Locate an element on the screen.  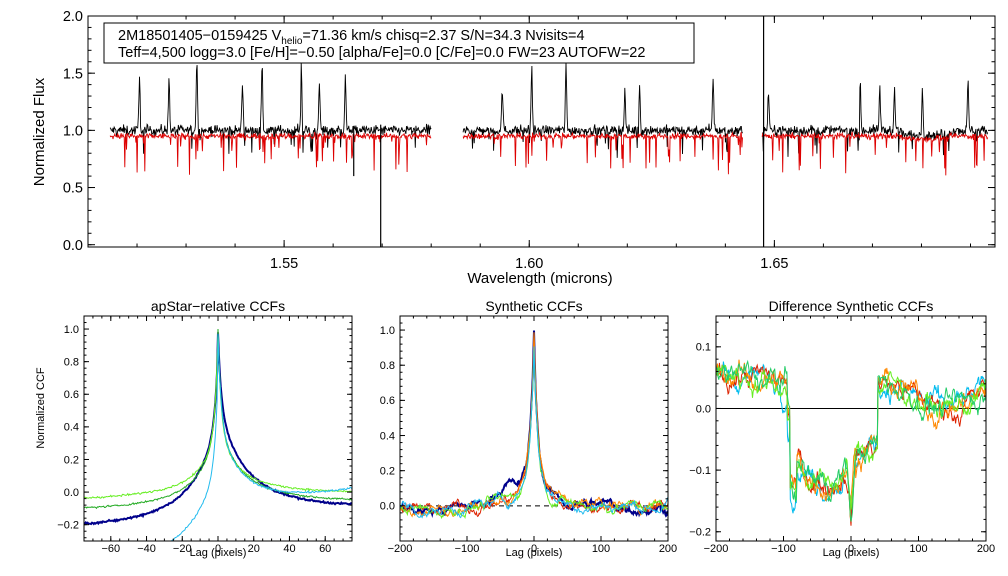
difference_ccf-y-tick-label: 0.0 is located at coordinates (703, 409).